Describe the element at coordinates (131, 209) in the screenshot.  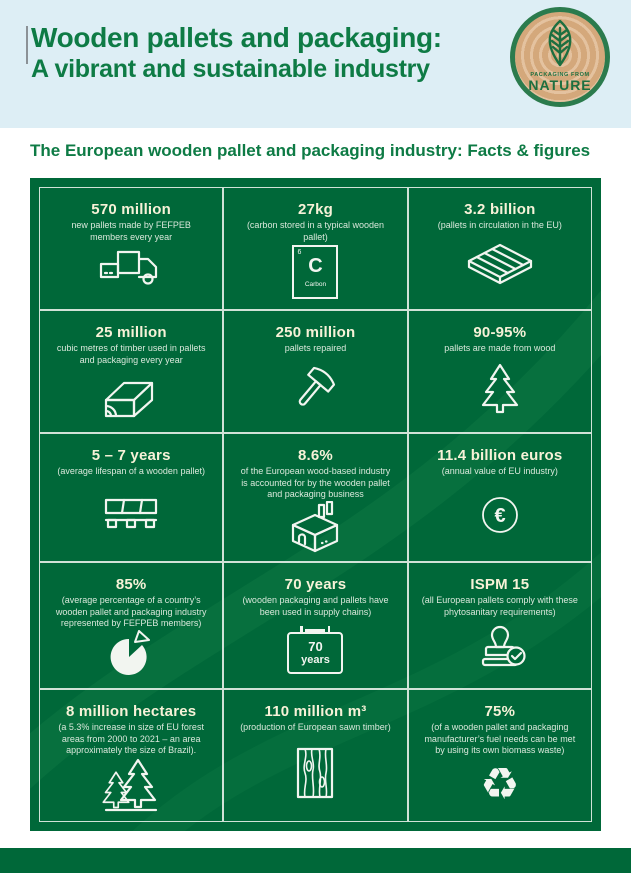
I see `fact-value: 570 million` at that location.